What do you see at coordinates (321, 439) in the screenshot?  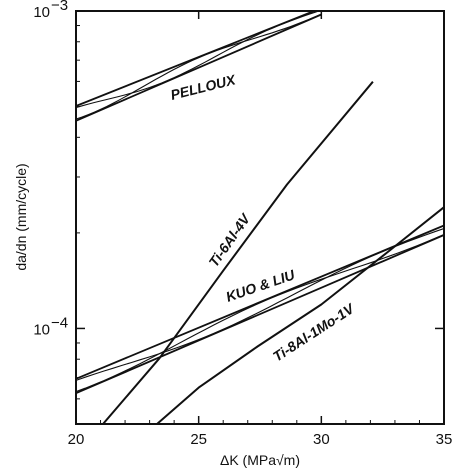 I see `x-tick-label: 30` at bounding box center [321, 439].